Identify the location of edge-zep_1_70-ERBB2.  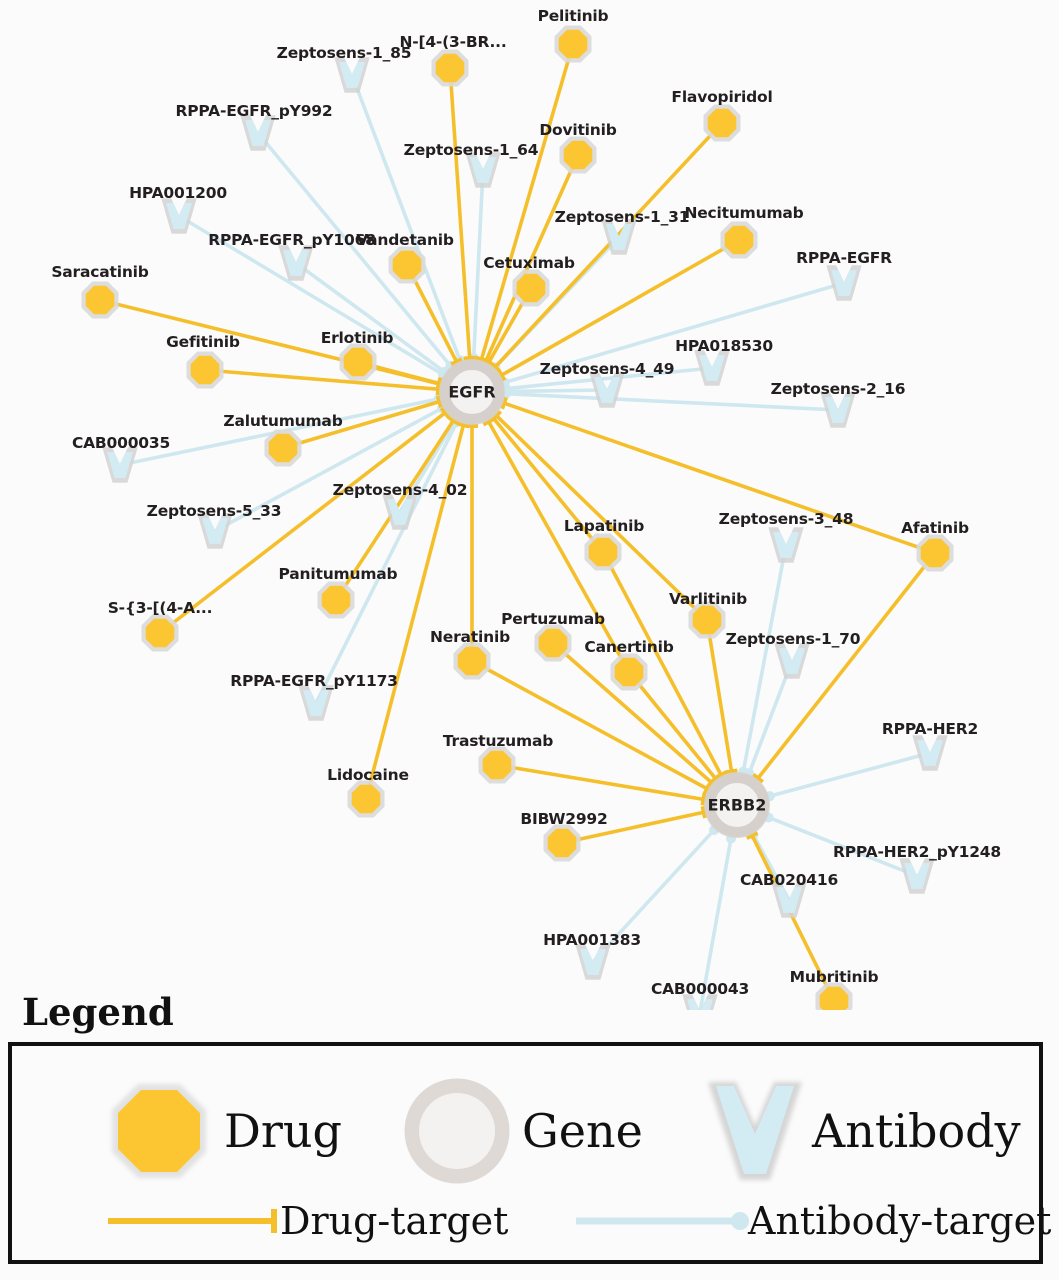
(770, 717).